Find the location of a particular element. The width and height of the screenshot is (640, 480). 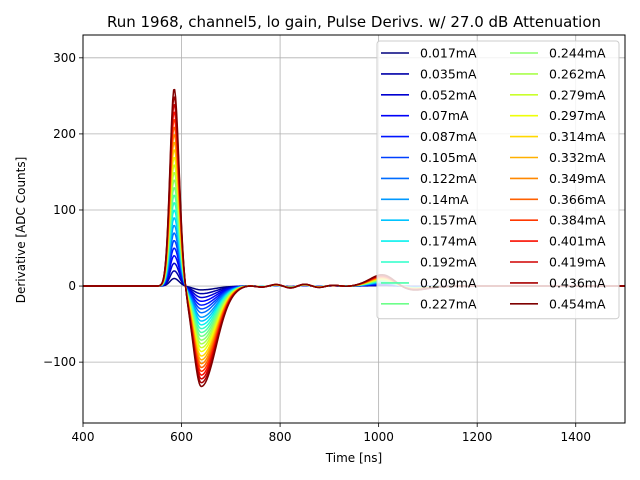

legend-entry-label: 0.244mA is located at coordinates (577, 53).